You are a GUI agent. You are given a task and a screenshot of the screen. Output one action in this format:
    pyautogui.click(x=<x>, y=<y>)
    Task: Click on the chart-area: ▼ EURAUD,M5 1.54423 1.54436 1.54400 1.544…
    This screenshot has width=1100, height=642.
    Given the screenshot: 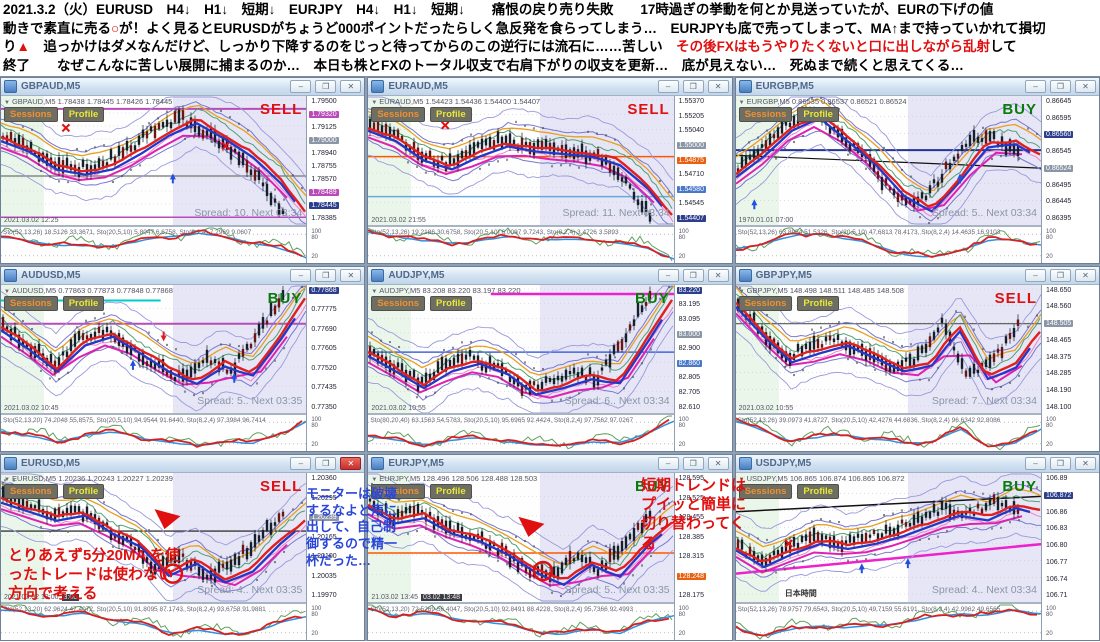 What is the action you would take?
    pyautogui.click(x=550, y=179)
    